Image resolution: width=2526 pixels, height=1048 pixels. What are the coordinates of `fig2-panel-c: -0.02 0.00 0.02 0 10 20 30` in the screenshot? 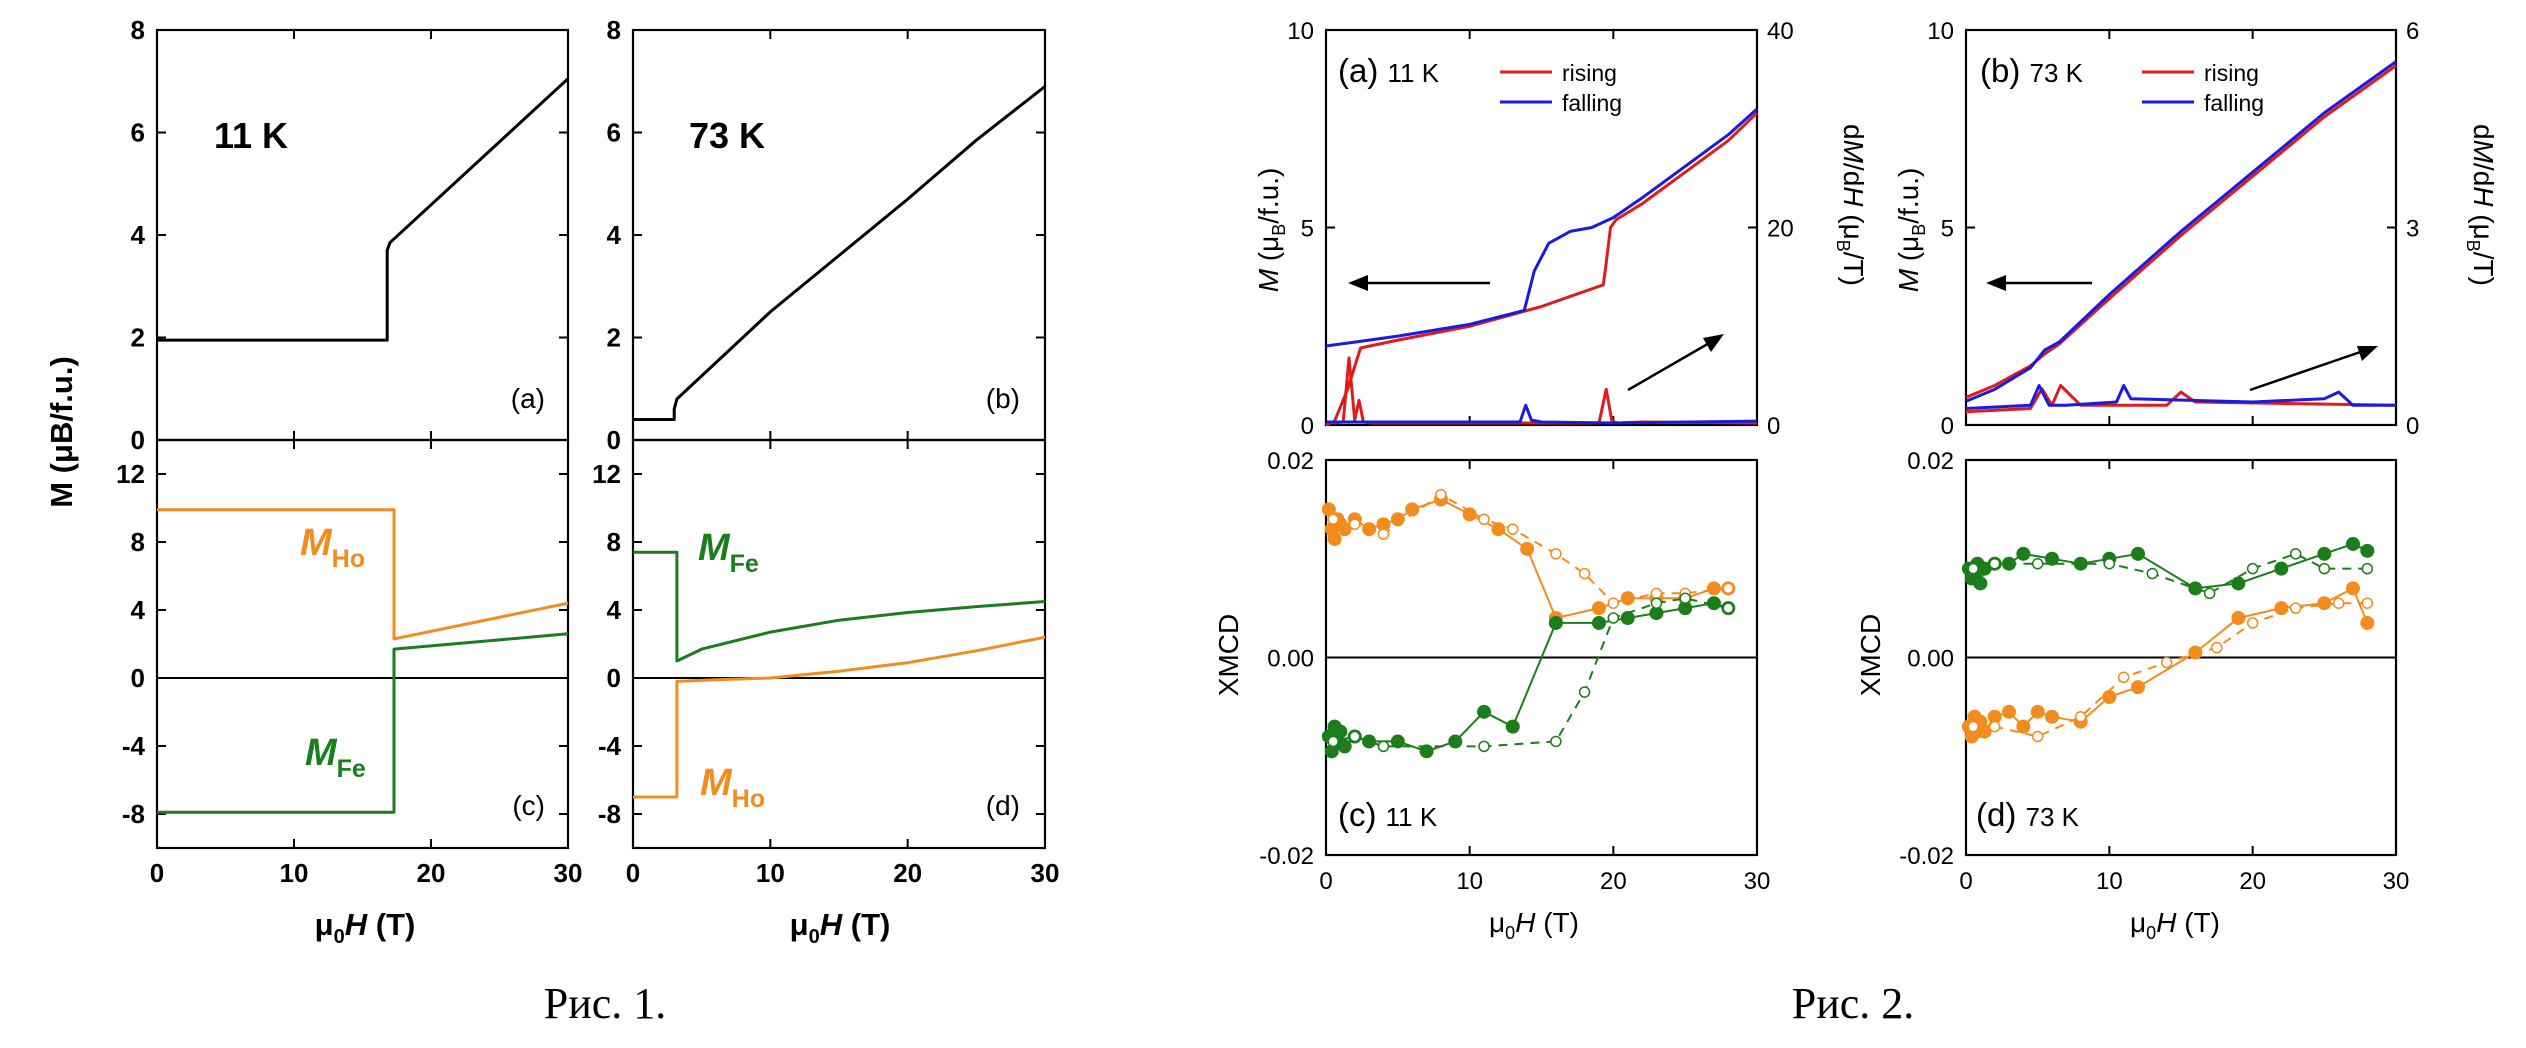 It's located at (1514, 671).